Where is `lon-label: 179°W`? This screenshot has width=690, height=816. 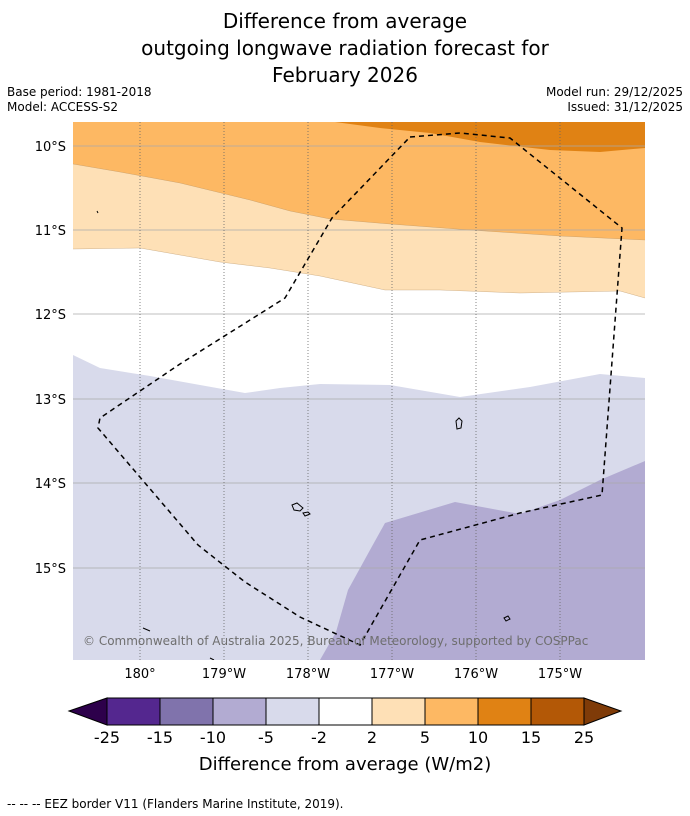
lon-label: 179°W is located at coordinates (224, 674).